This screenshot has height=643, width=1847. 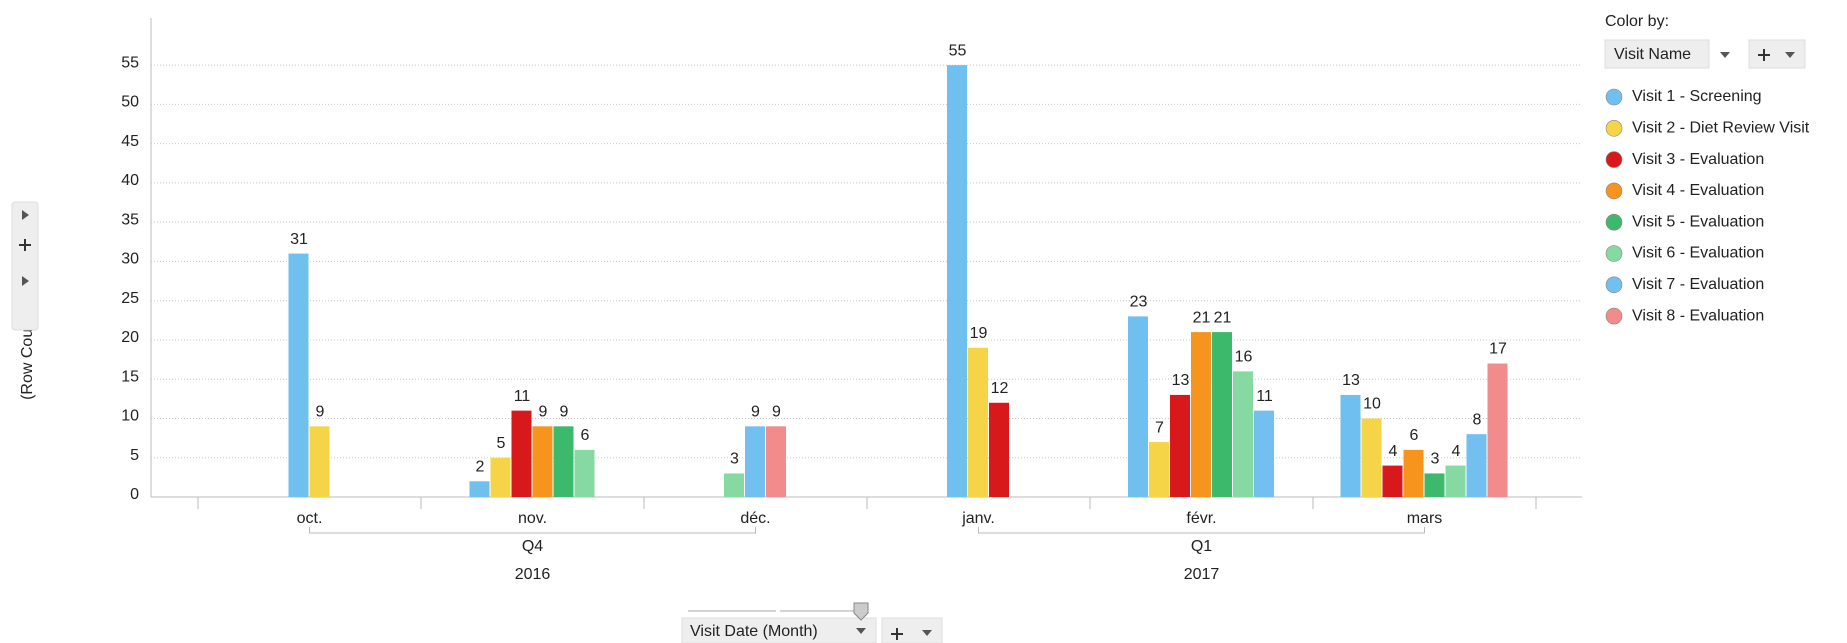 I want to click on data-label: 5, so click(x=501, y=443).